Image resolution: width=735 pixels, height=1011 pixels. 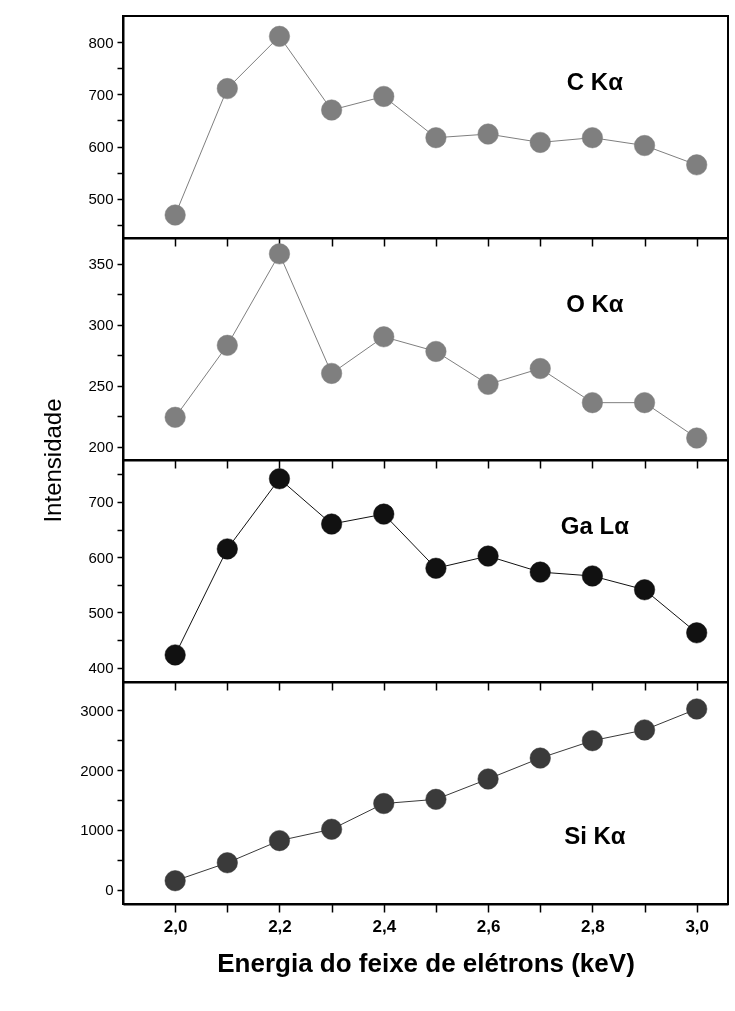 I want to click on series-label: O Kα, so click(x=595, y=303).